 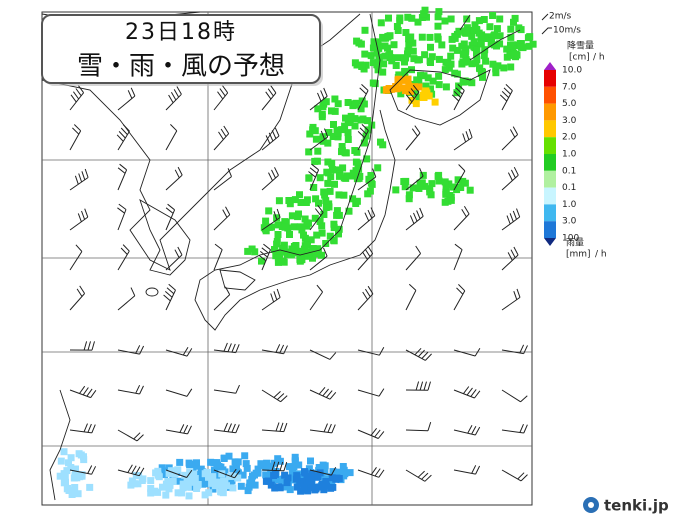 What do you see at coordinates (579, 58) in the screenshot?
I see `snow-unit: [cm]` at bounding box center [579, 58].